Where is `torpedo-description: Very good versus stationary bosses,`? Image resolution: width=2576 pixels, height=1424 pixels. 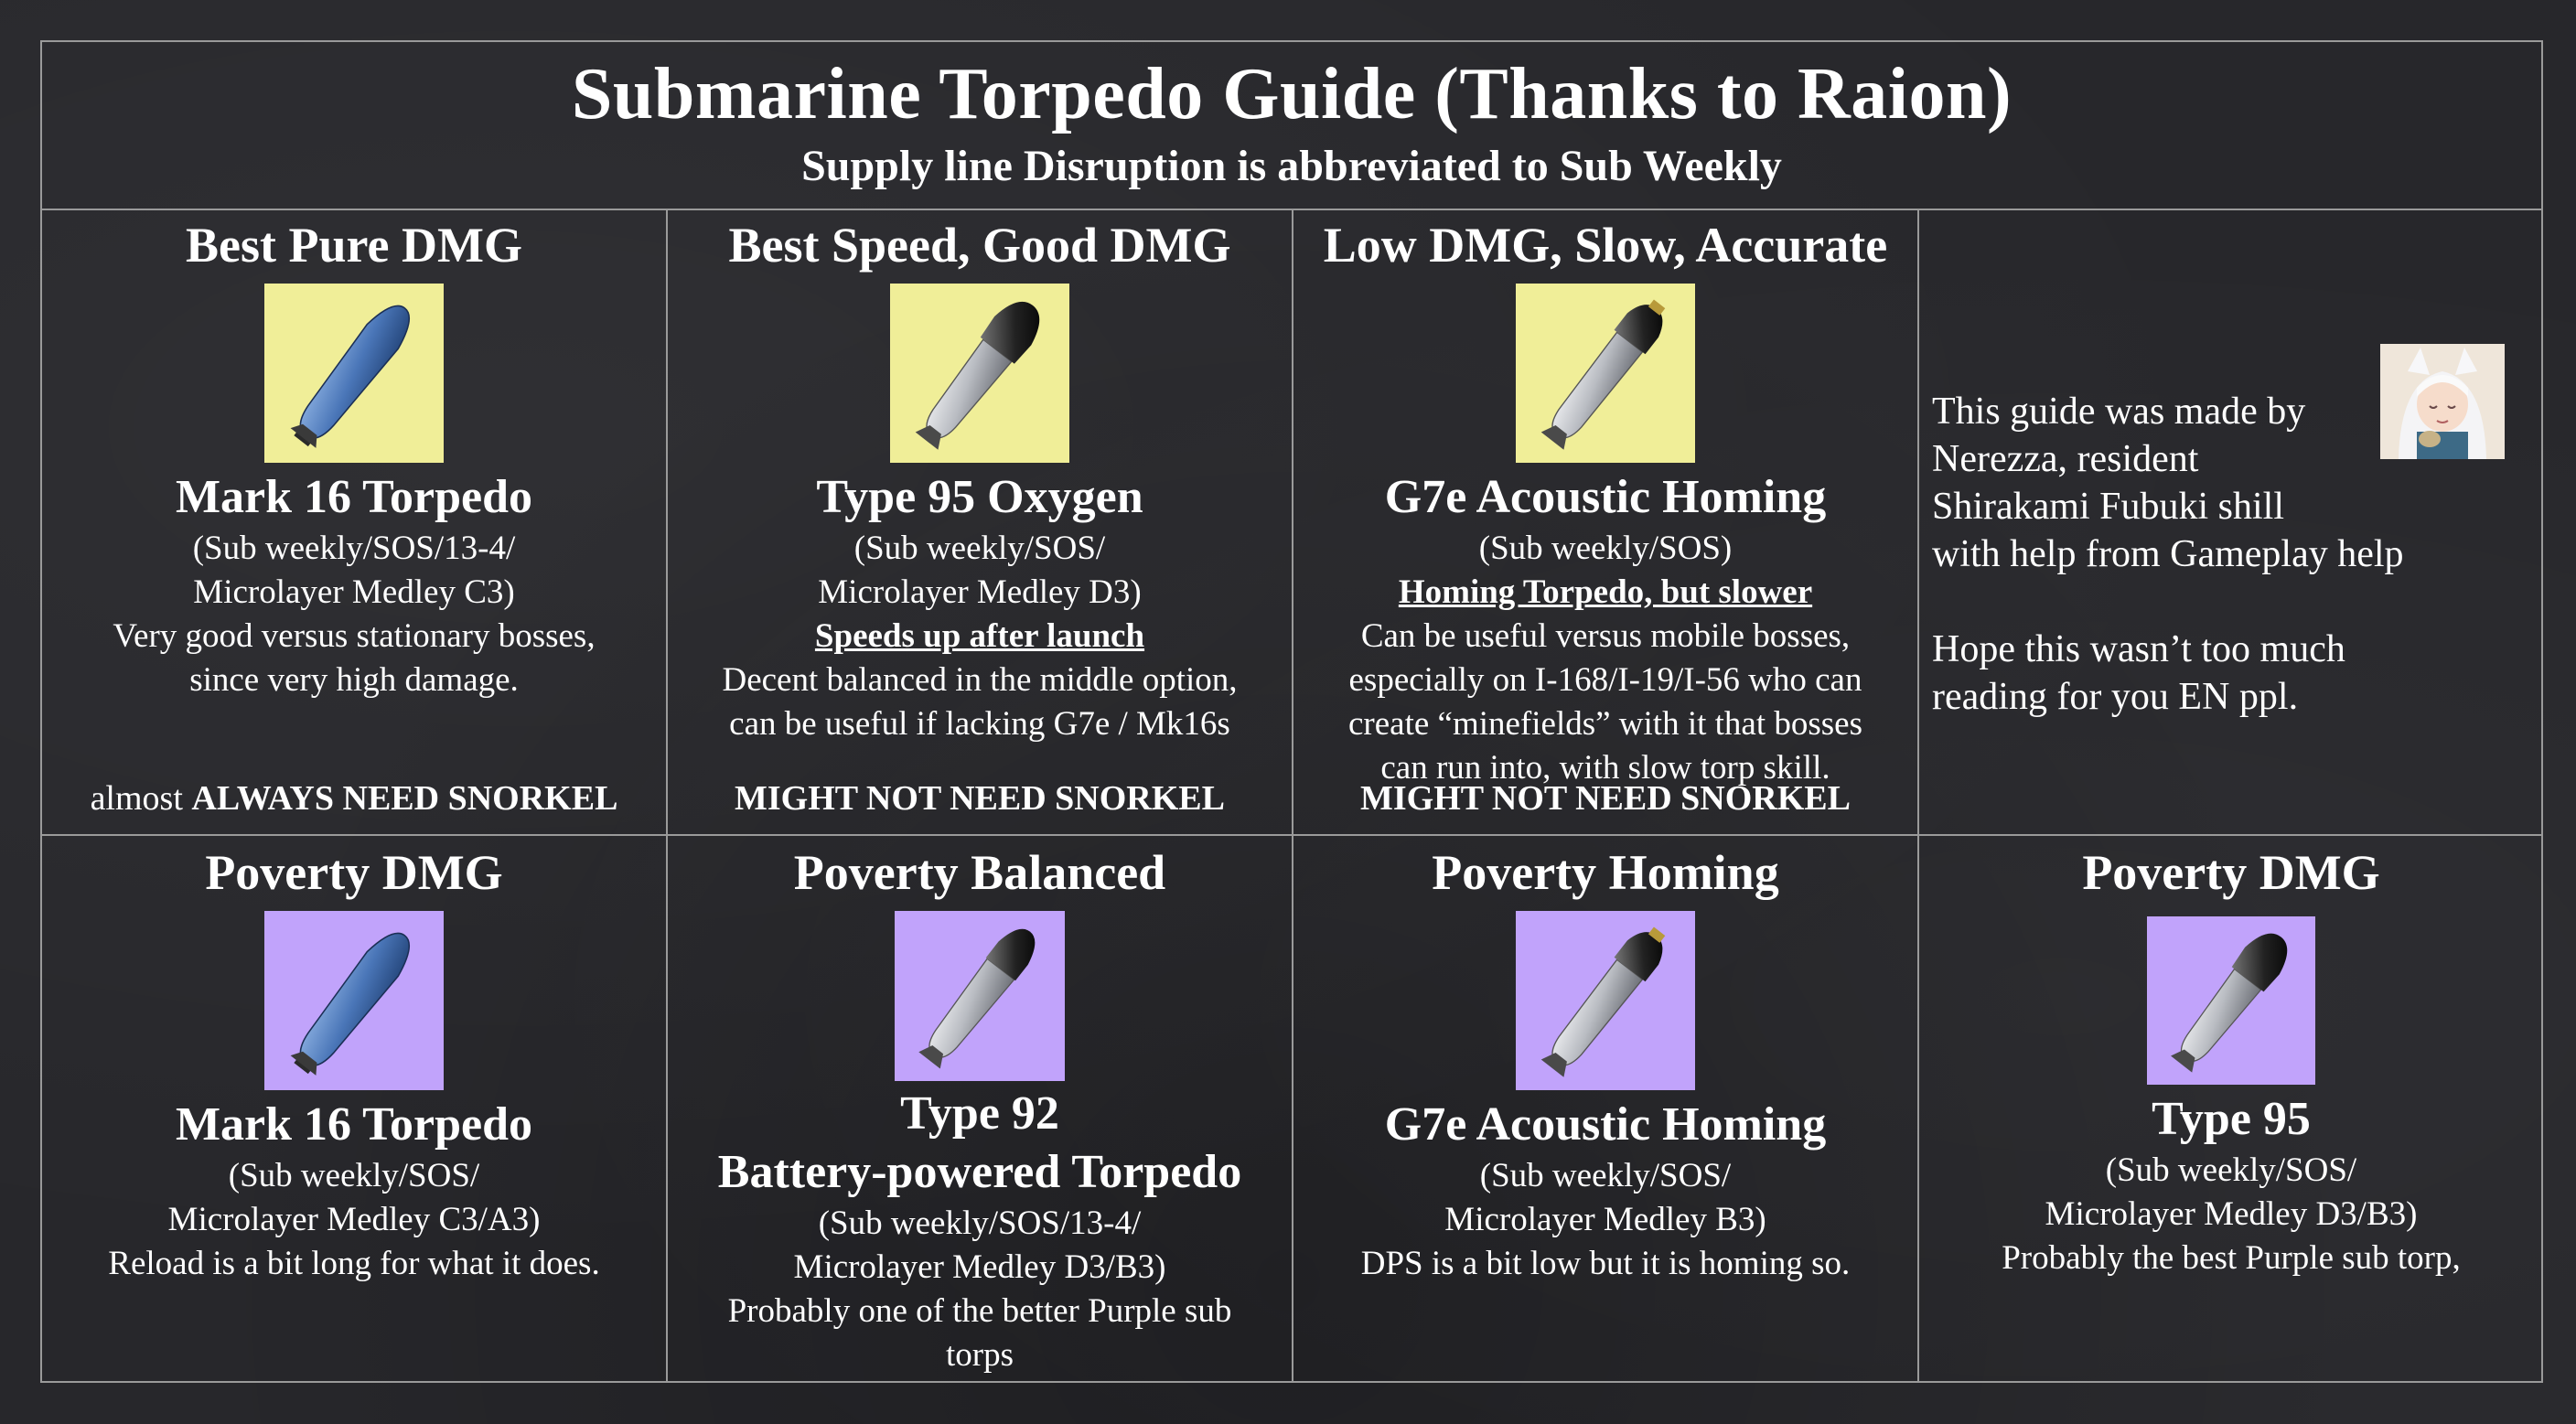 torpedo-description: Very good versus stationary bosses, is located at coordinates (355, 636).